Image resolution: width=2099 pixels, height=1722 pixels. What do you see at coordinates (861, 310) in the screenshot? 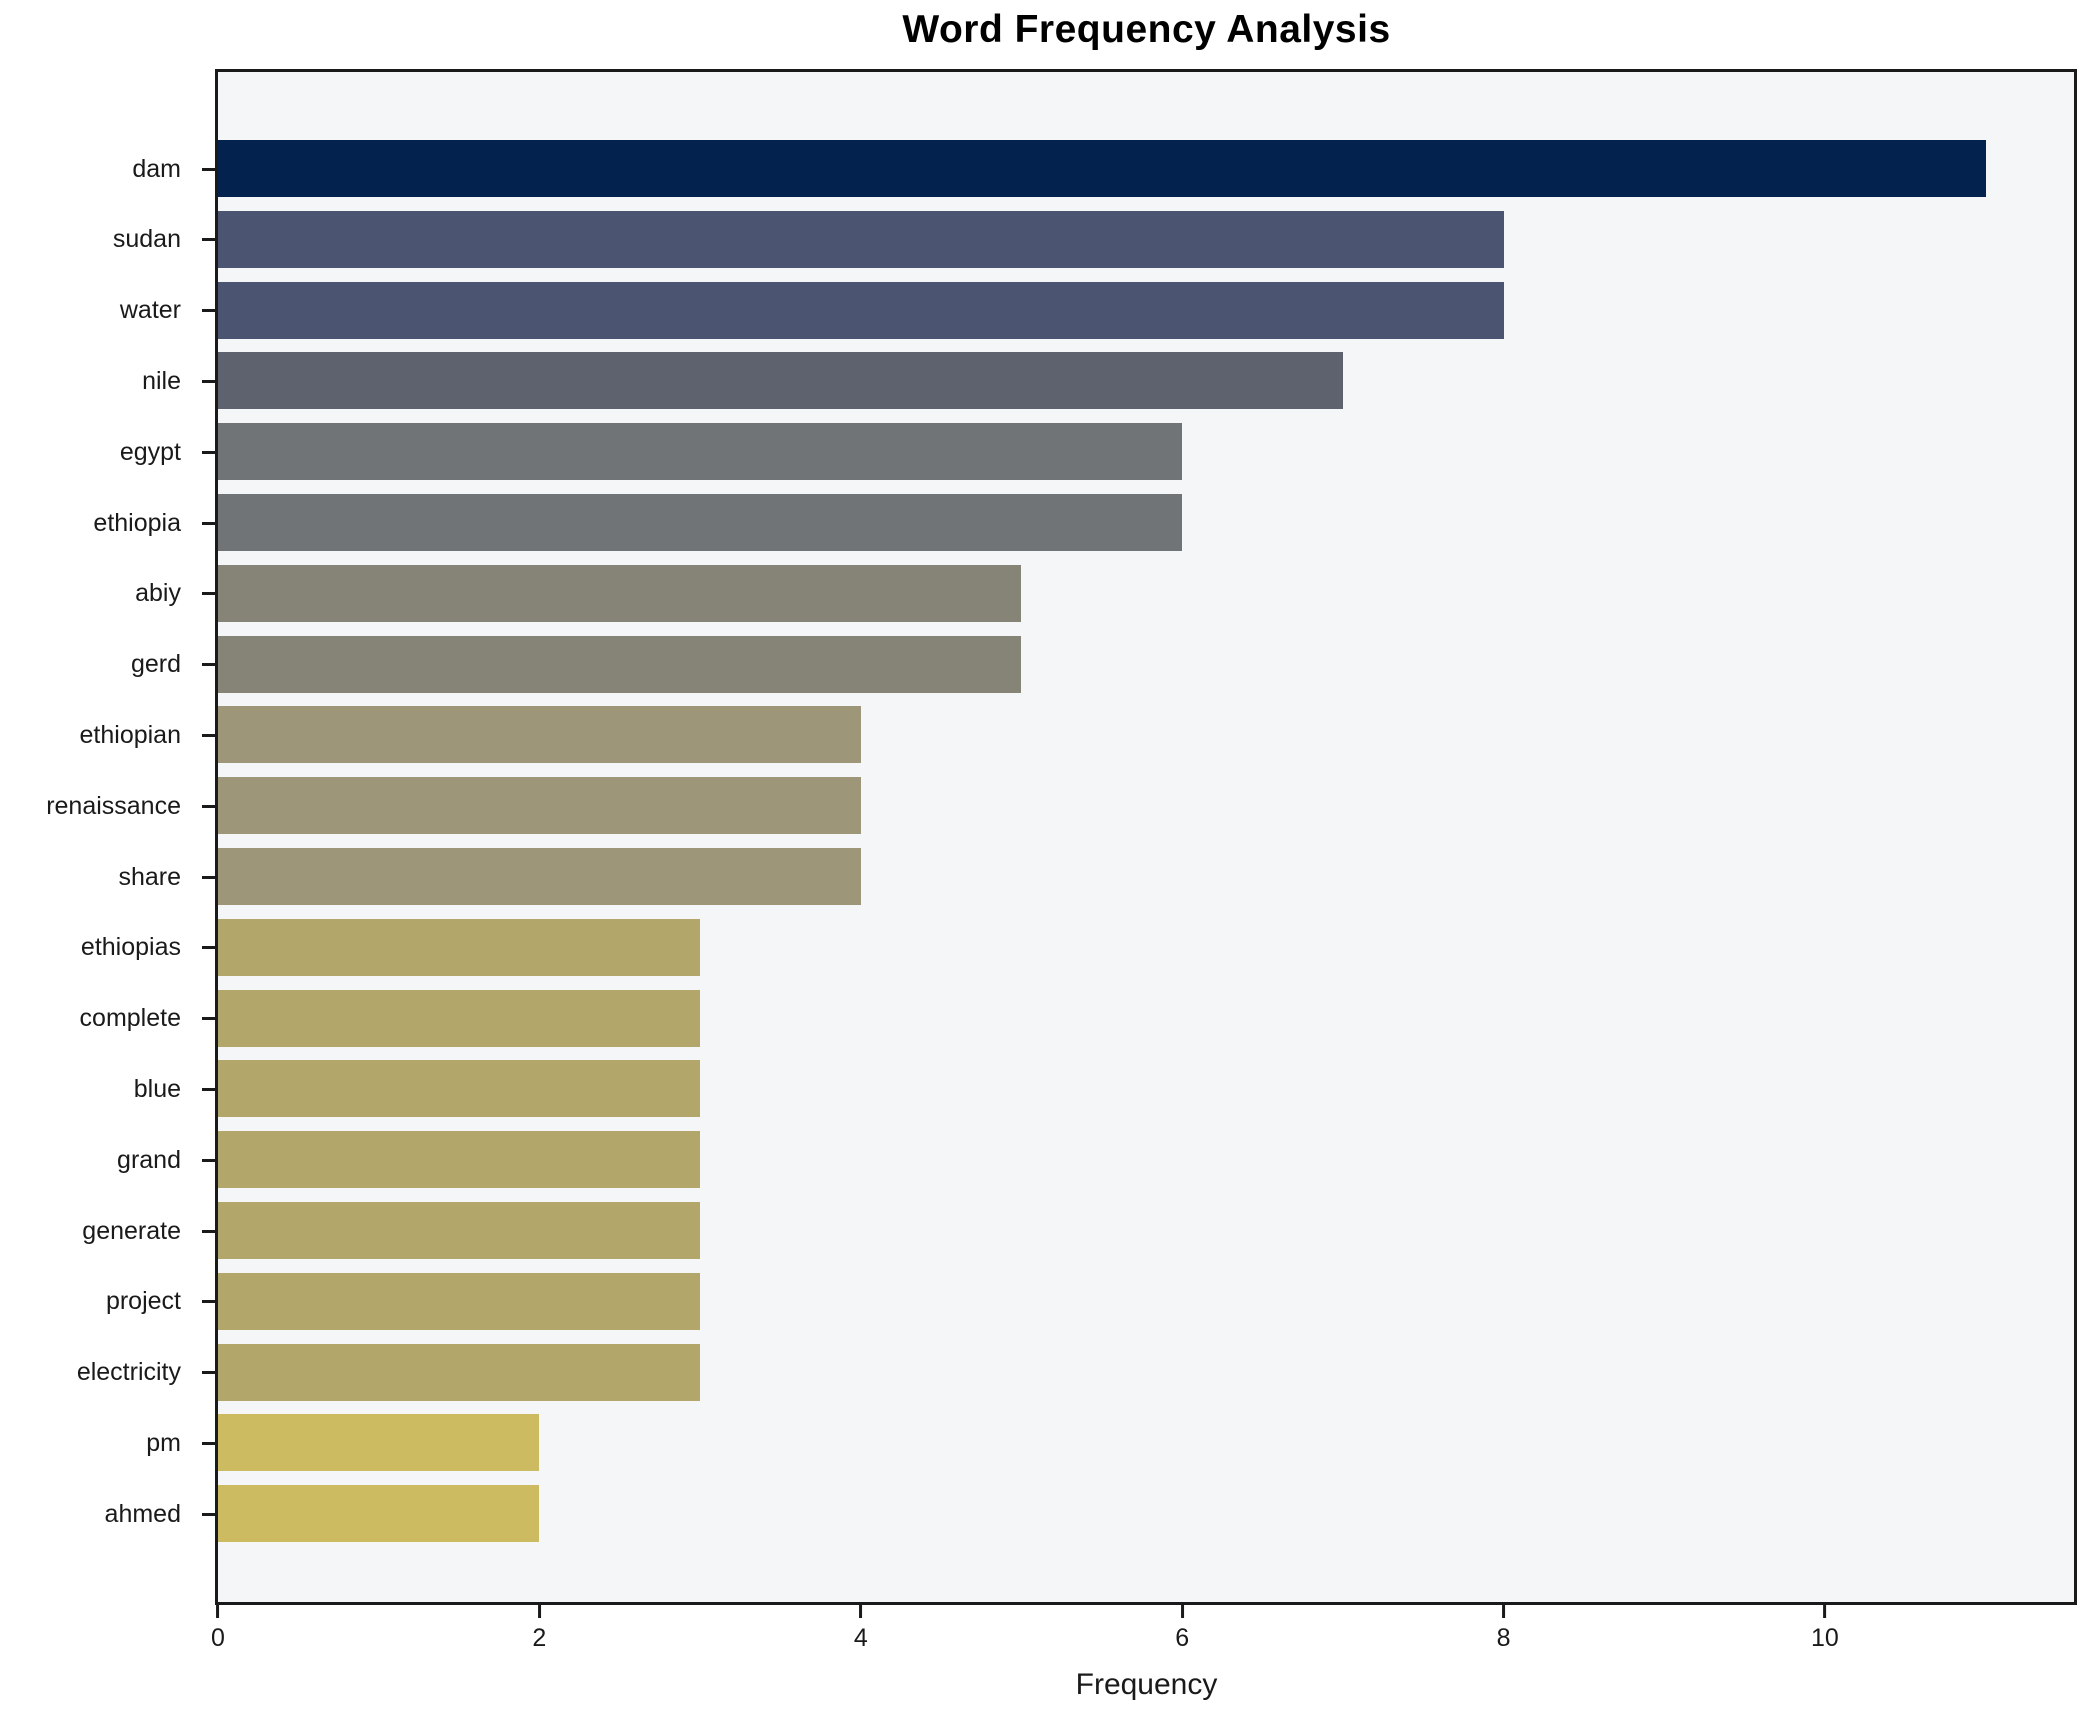
I see `bar-water` at bounding box center [861, 310].